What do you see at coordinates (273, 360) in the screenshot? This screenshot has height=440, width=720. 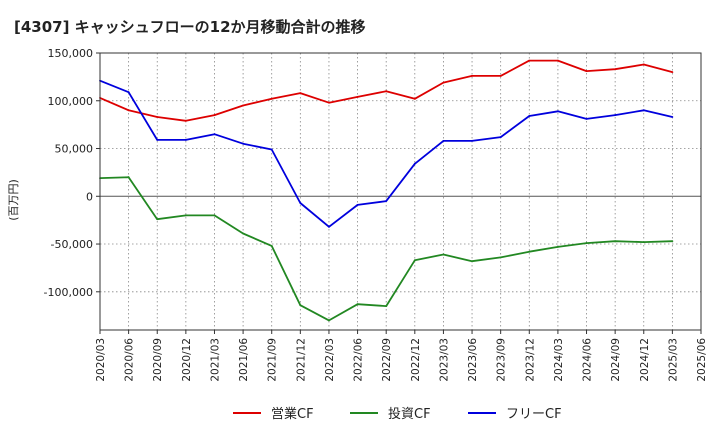 I see `x-tick-label: 2021/09` at bounding box center [273, 360].